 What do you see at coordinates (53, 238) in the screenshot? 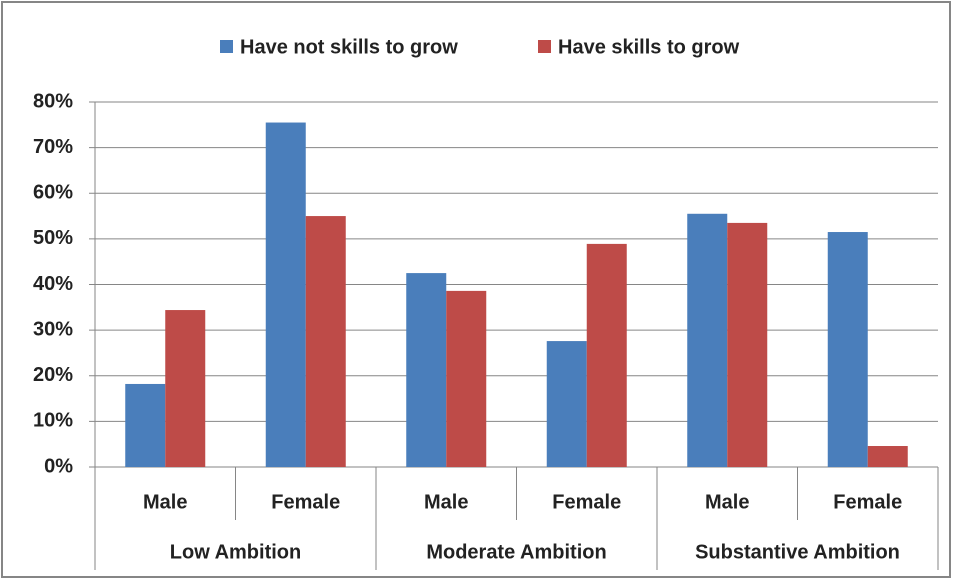
I see `y-tick-label: 50%` at bounding box center [53, 238].